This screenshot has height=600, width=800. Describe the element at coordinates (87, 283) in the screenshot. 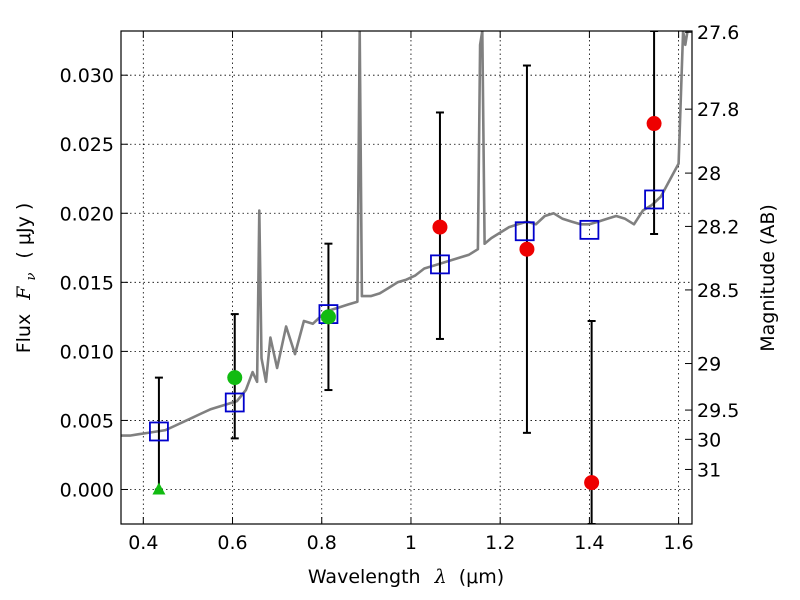

I see `y-tick-label: 0.015` at that location.